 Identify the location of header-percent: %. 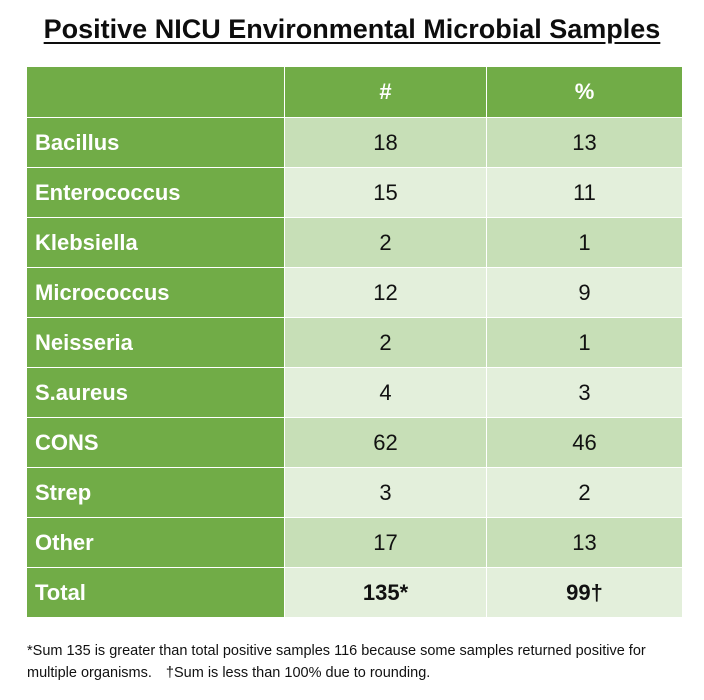
(584, 92).